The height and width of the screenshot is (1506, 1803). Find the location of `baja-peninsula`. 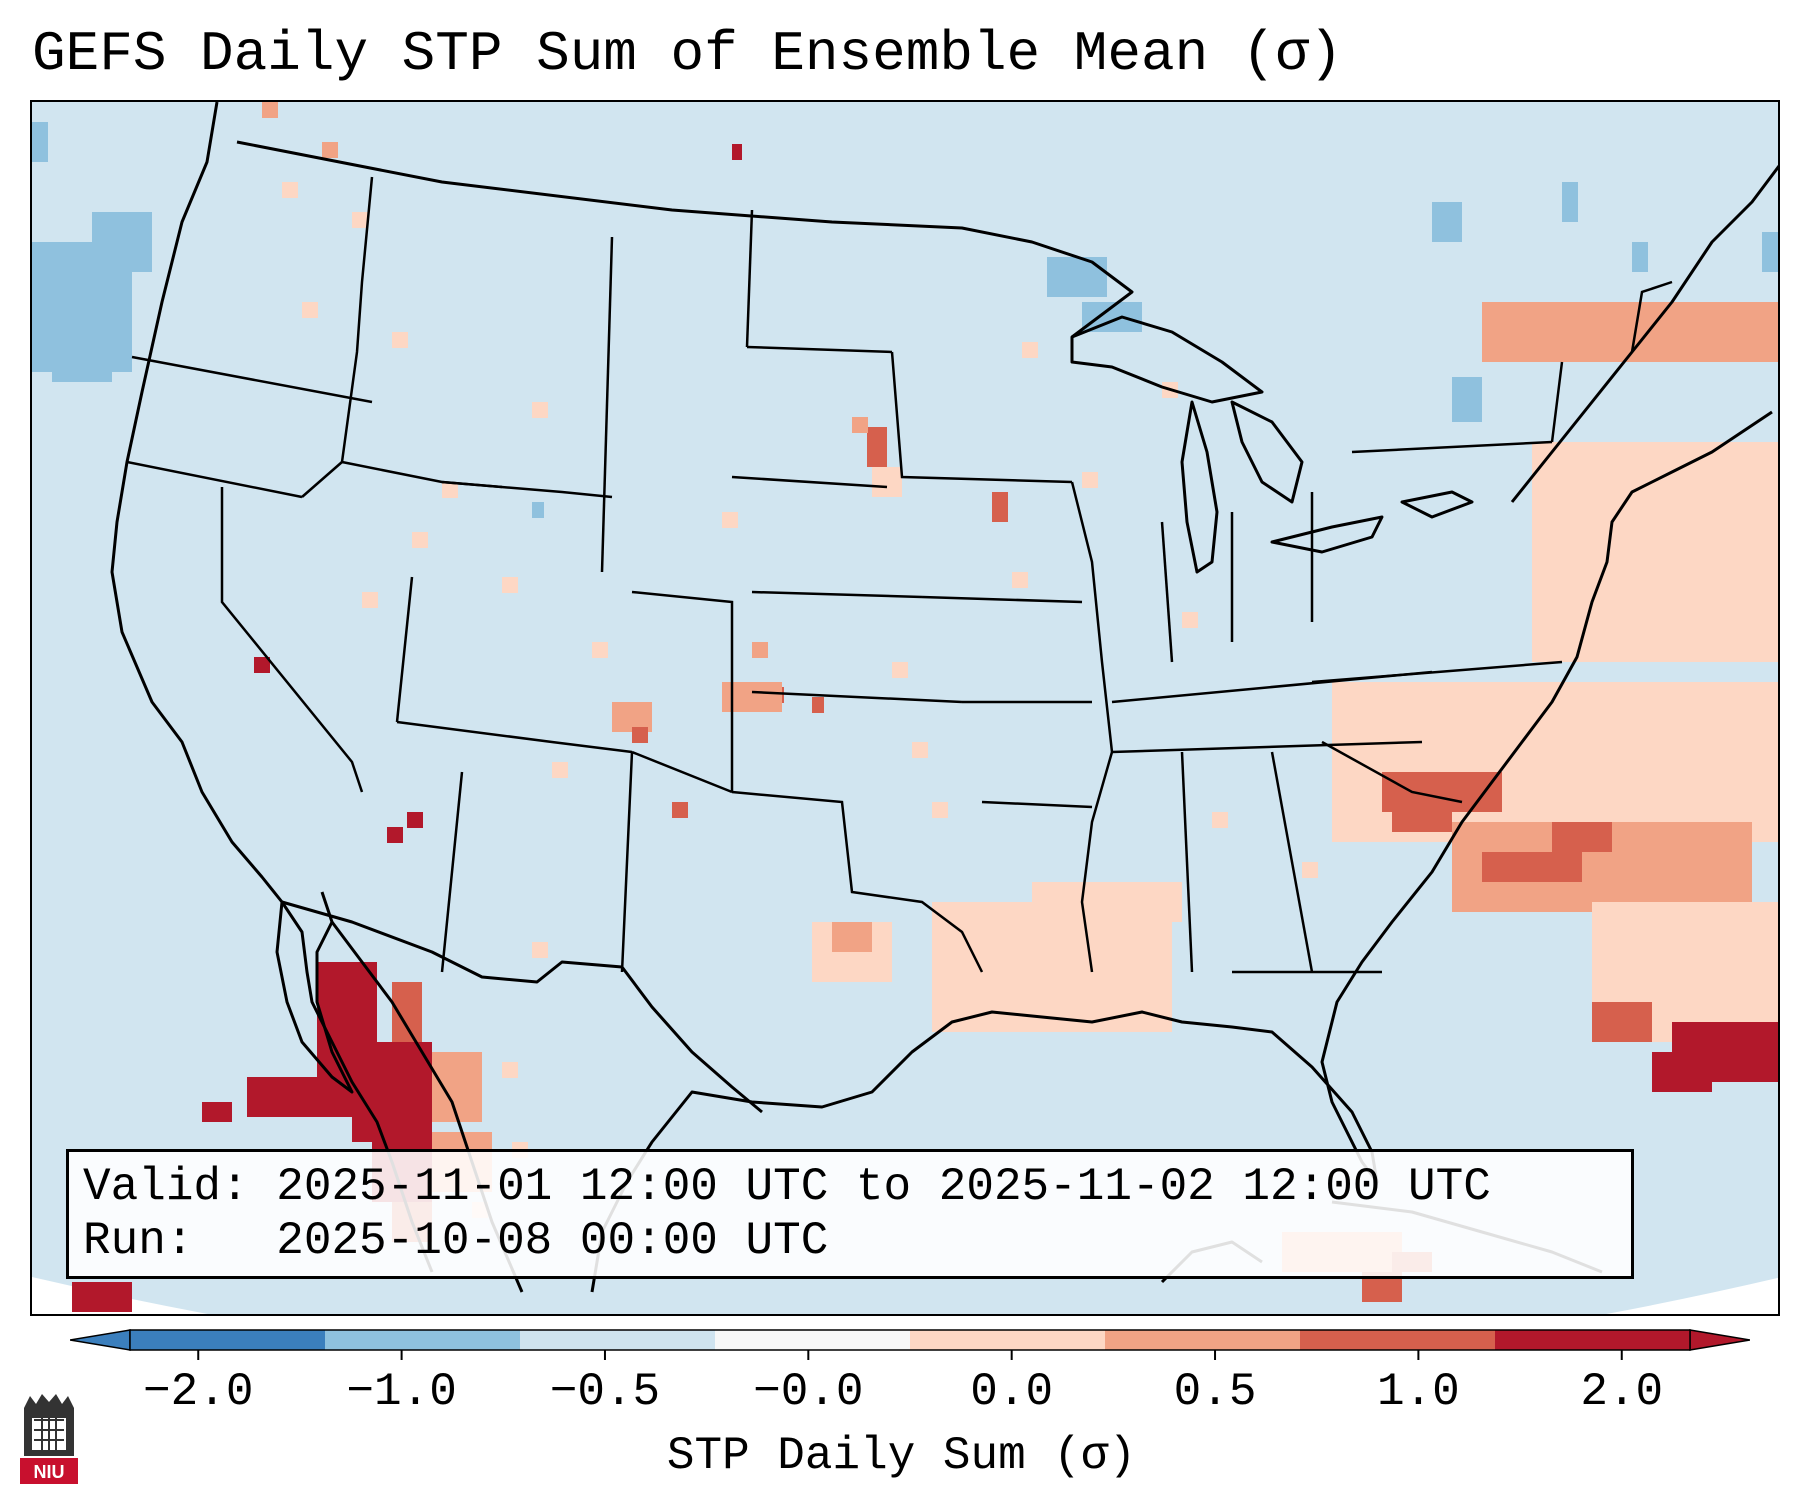

baja-peninsula is located at coordinates (314, 992).